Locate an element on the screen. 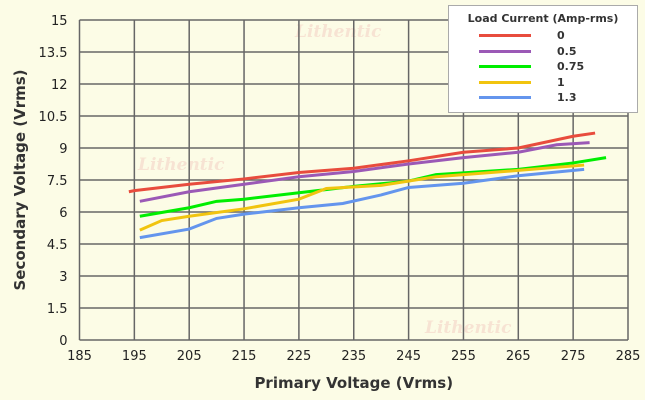  series-line-1.3 is located at coordinates (362, 203).